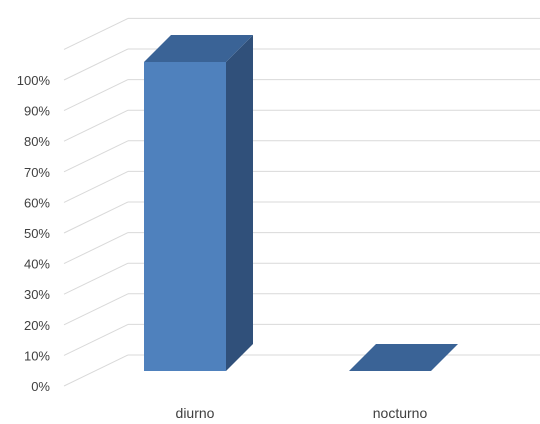 The image size is (540, 424). Describe the element at coordinates (34, 80) in the screenshot. I see `y-tick-label: 100%` at that location.